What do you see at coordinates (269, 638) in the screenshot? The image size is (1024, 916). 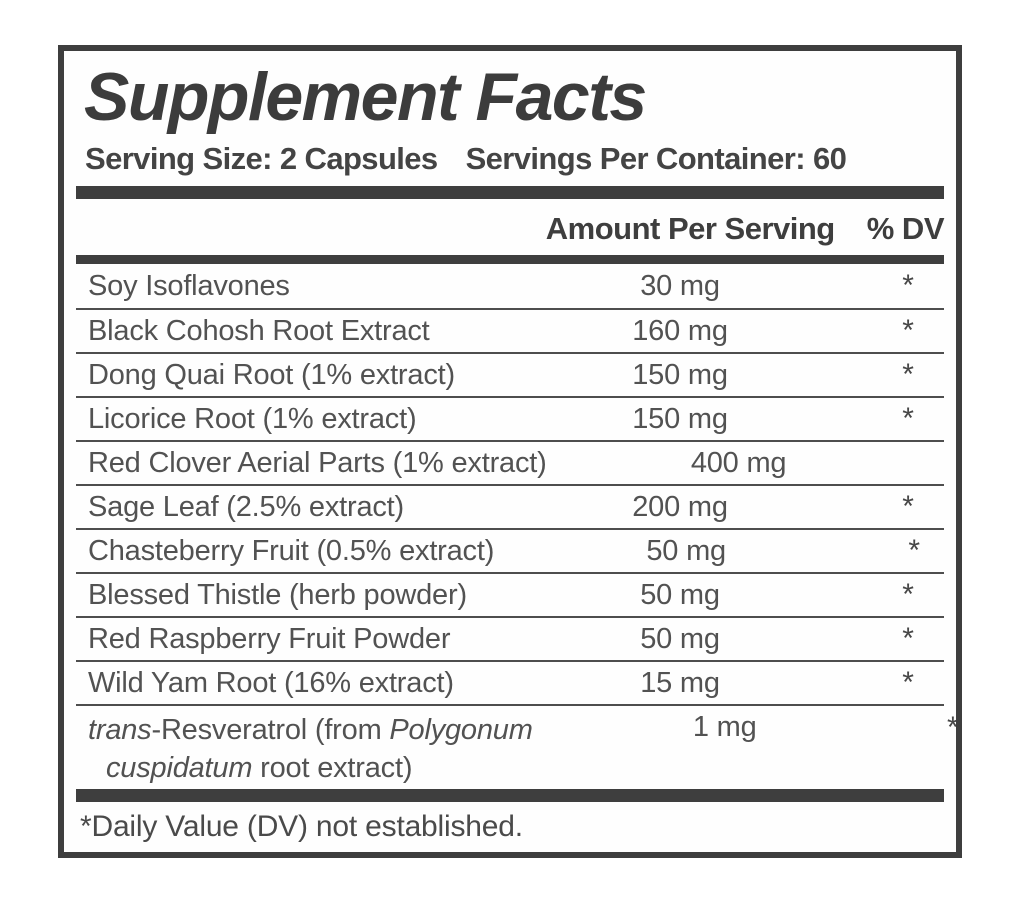 I see `ingredient-name: Red Raspberry Fruit Powder` at bounding box center [269, 638].